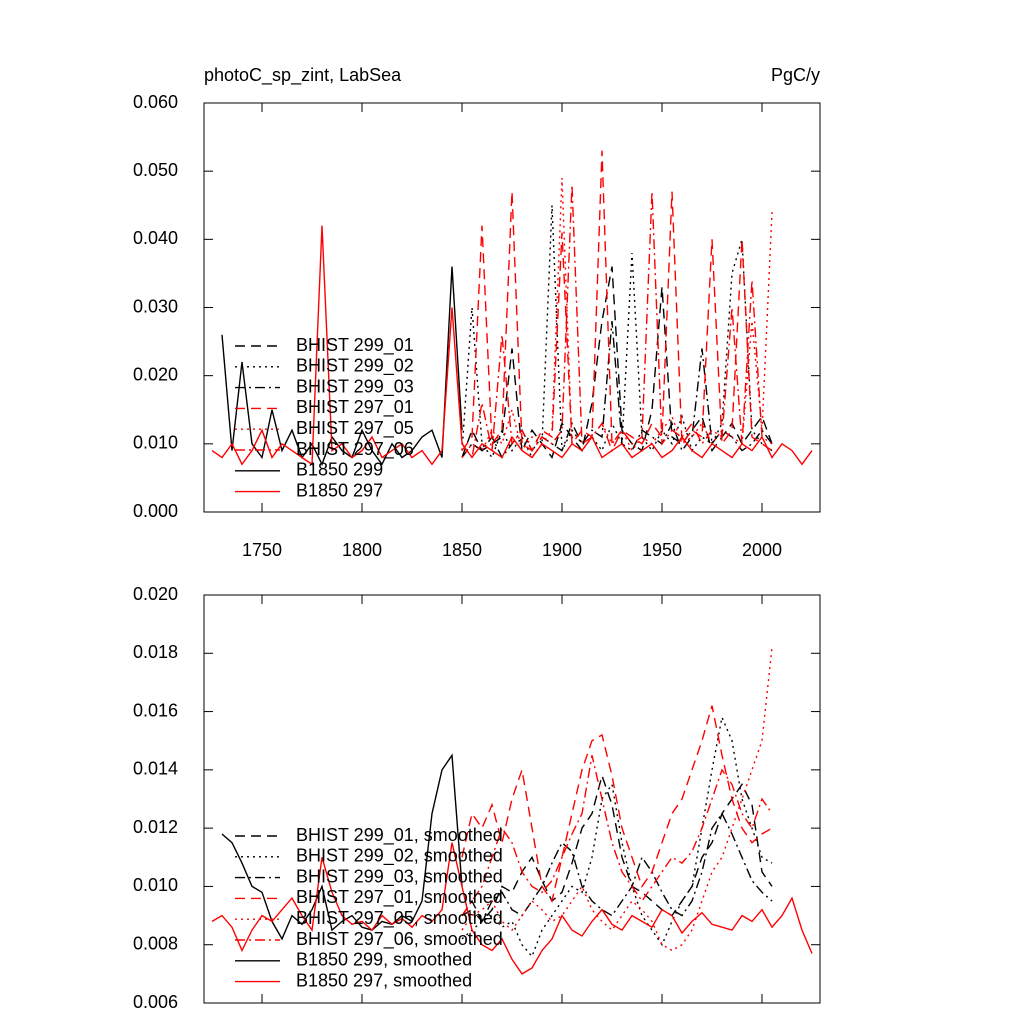 This screenshot has height=1024, width=1024. Describe the element at coordinates (339, 470) in the screenshot. I see `legend-label: B1850 299` at that location.